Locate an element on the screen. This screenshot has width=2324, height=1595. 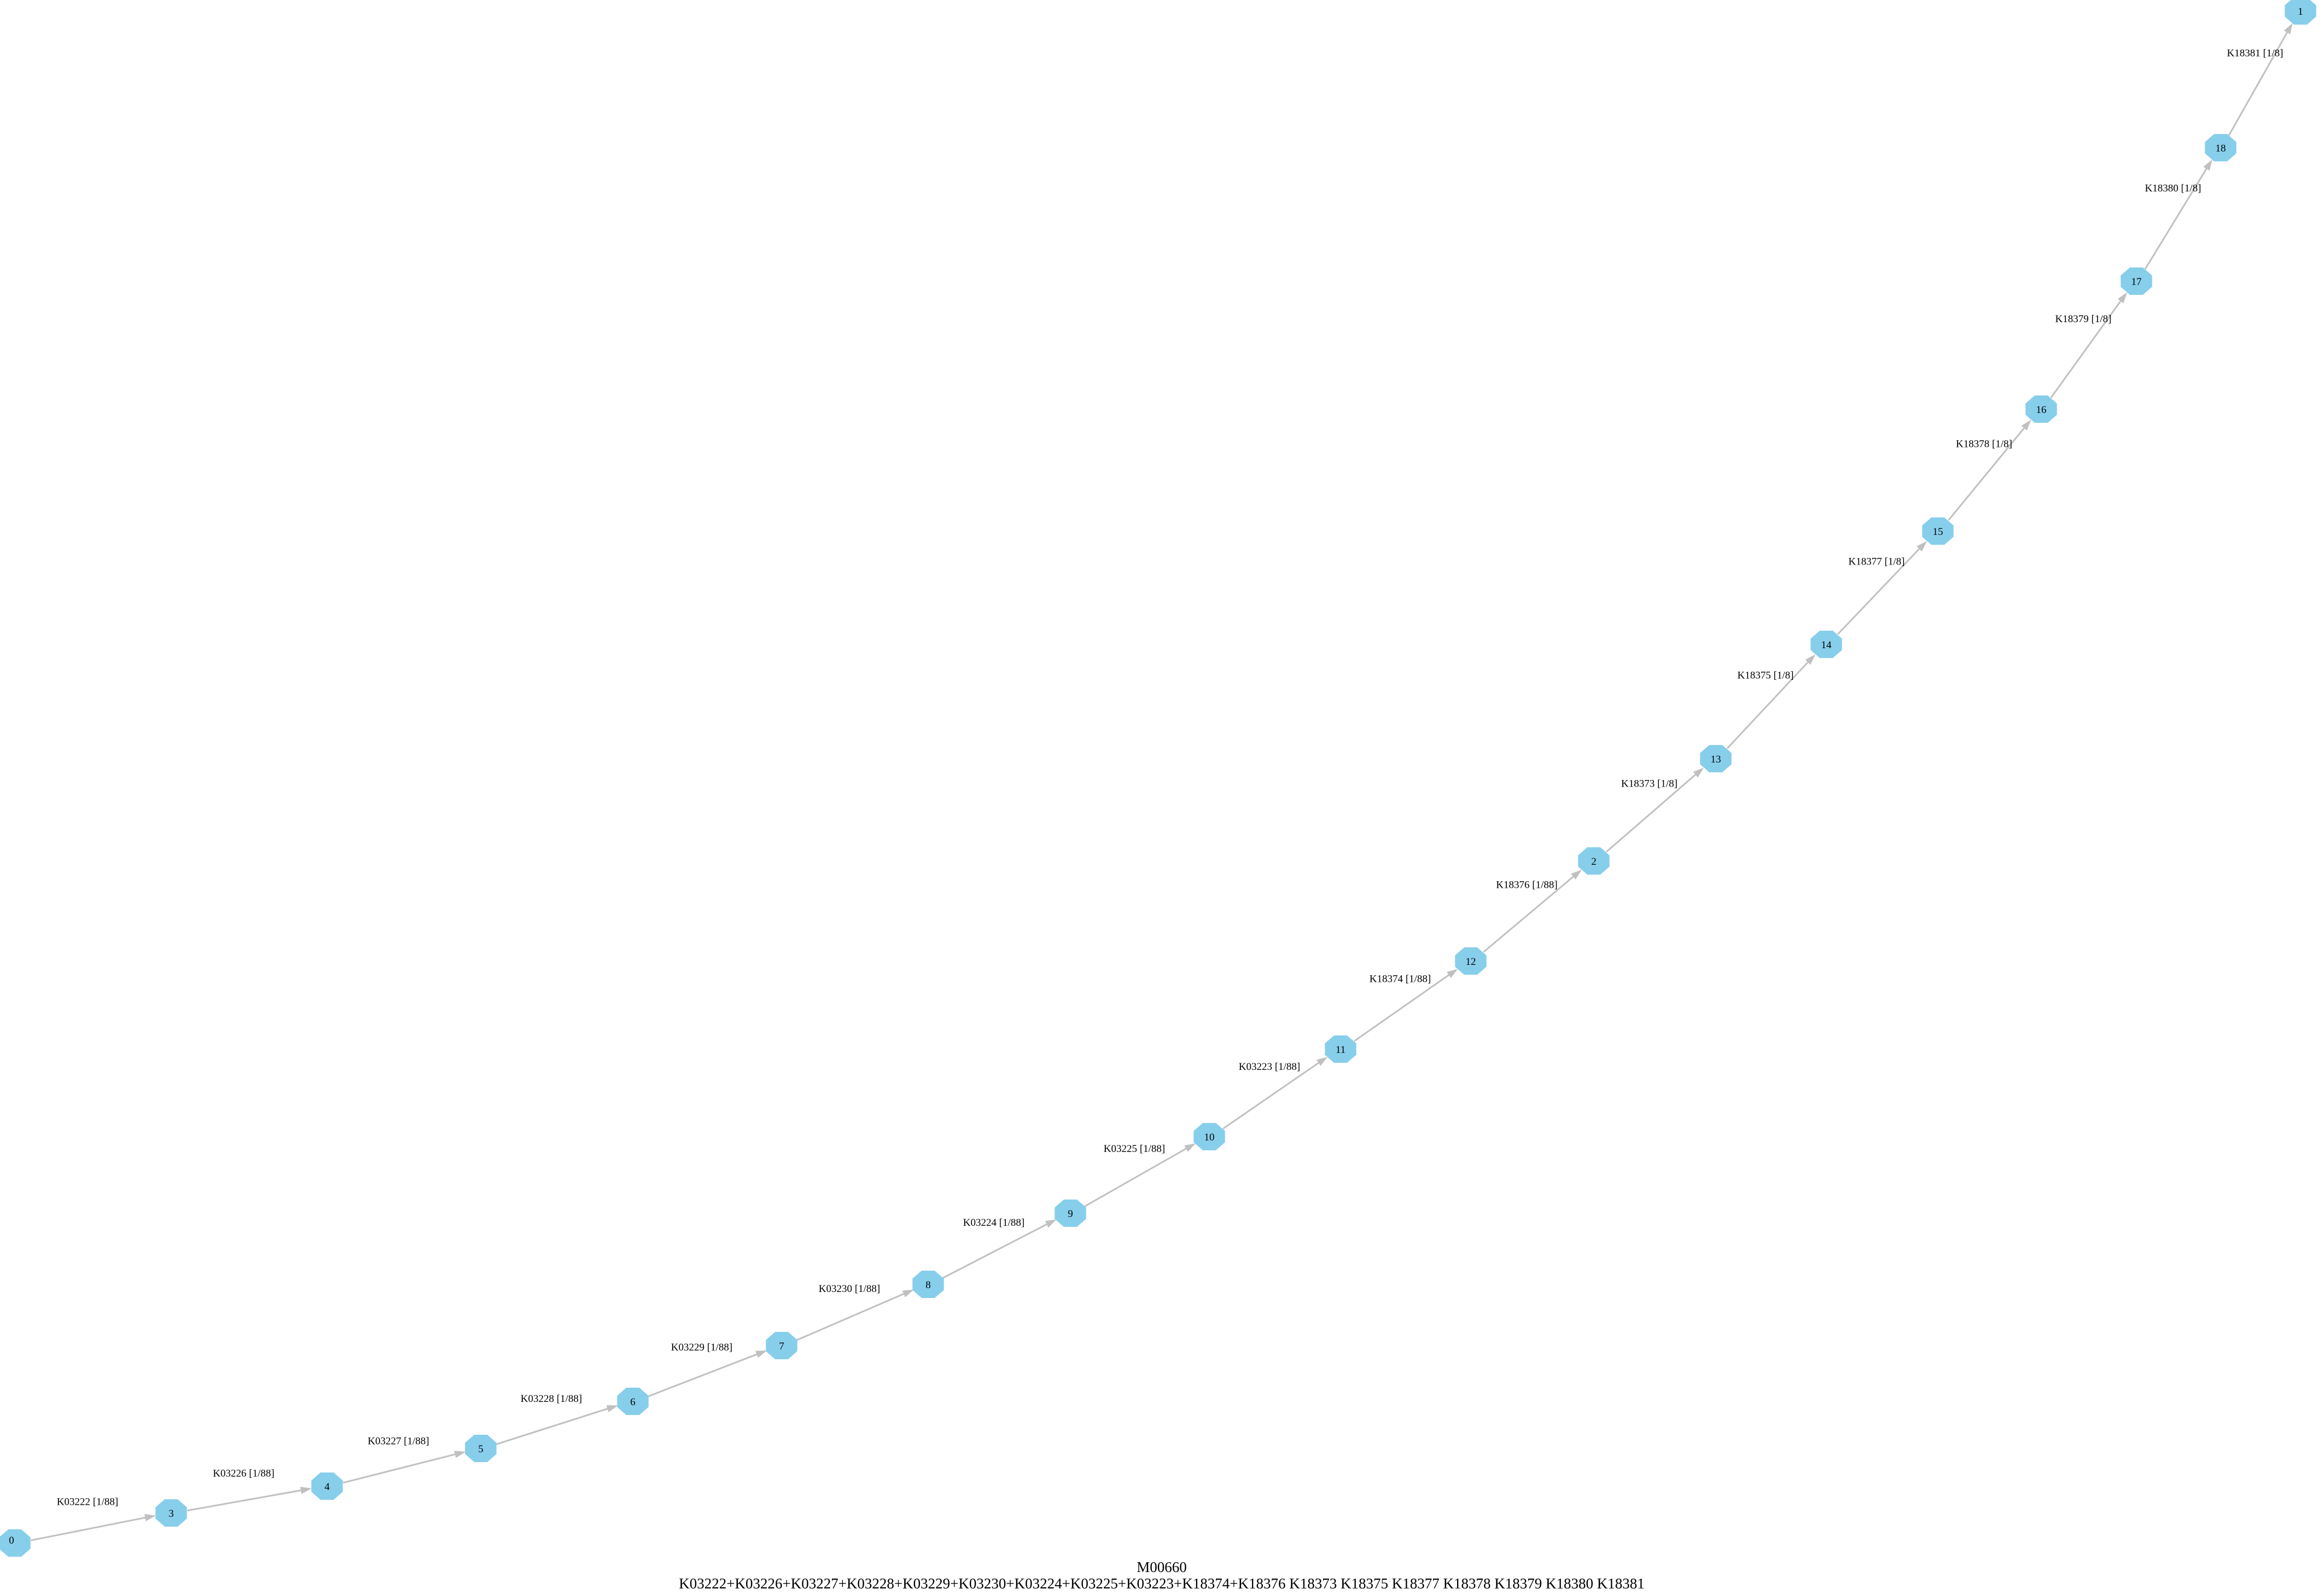
node-8: 8 is located at coordinates (928, 1284).